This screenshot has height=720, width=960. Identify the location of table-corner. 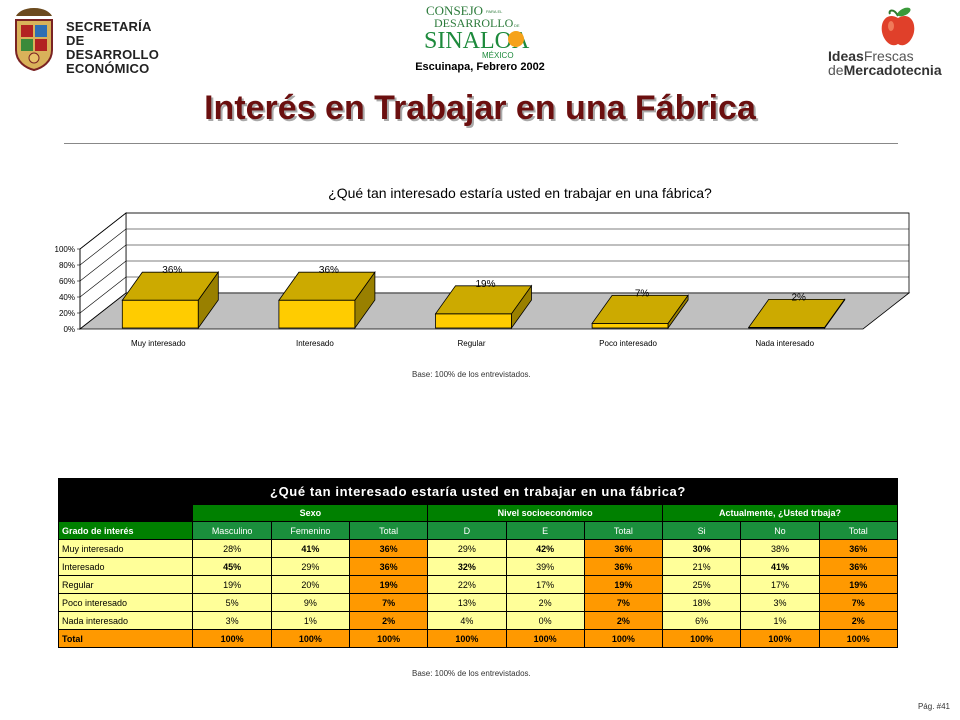
(125, 513).